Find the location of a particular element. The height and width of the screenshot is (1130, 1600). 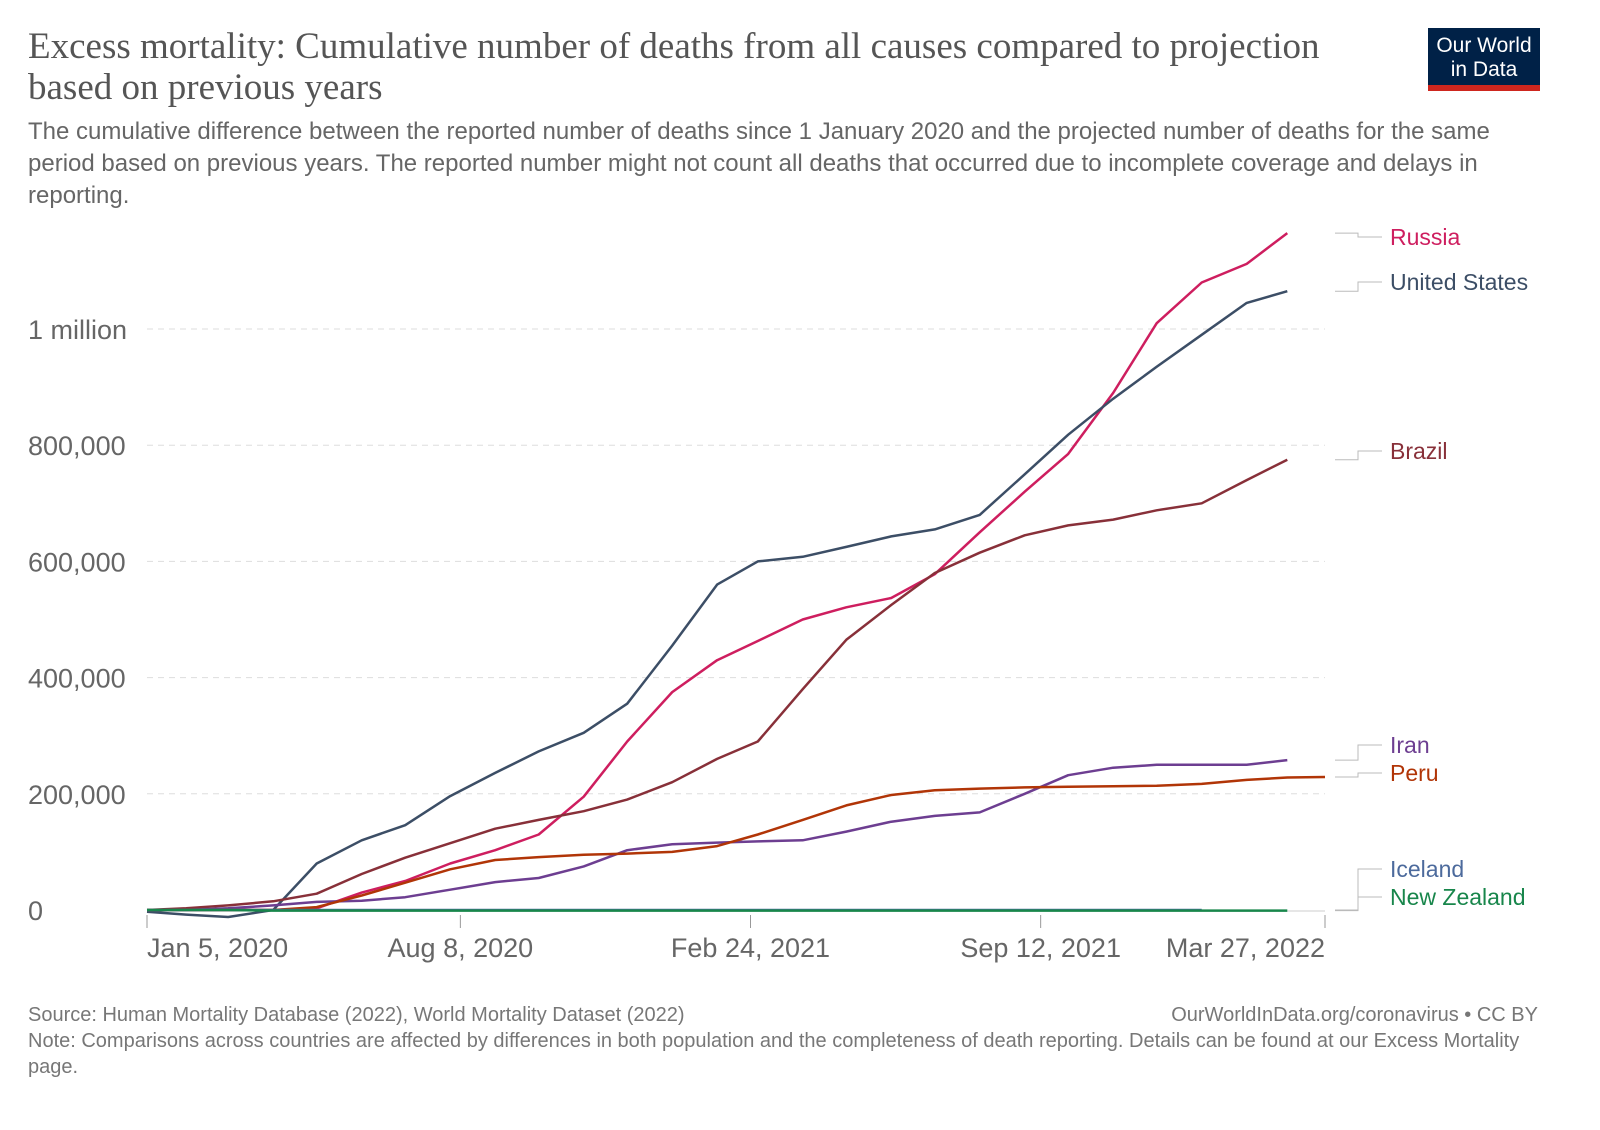

legend-label: Iceland is located at coordinates (1427, 869).